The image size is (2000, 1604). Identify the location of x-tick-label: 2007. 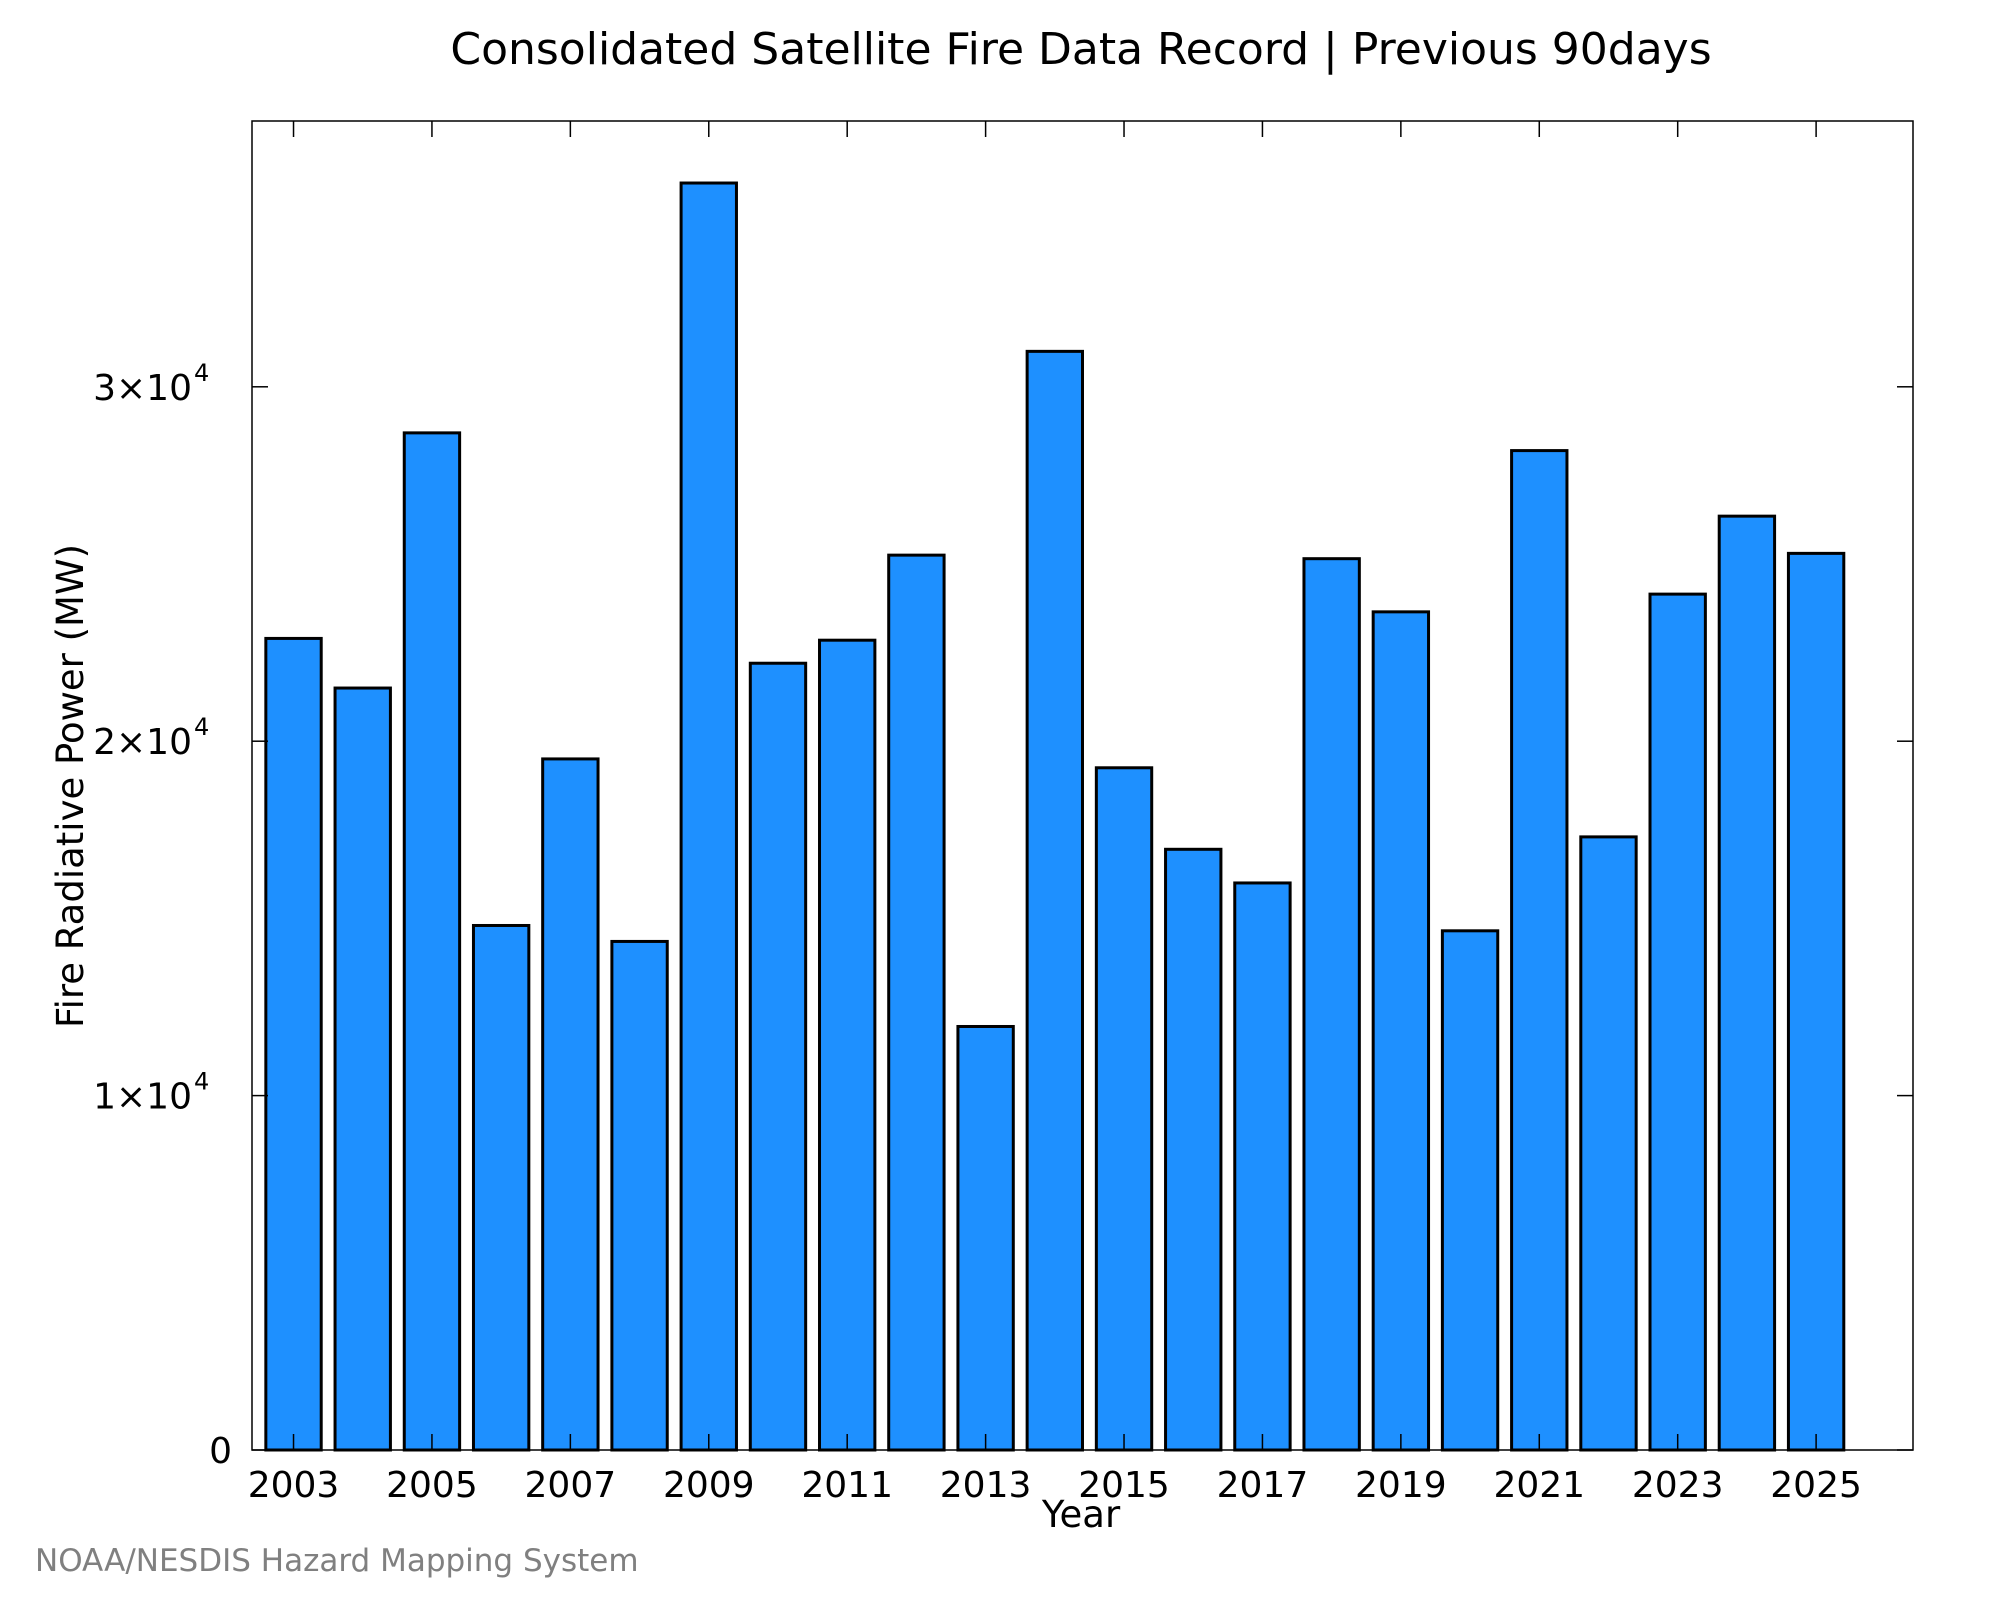
(571, 1485).